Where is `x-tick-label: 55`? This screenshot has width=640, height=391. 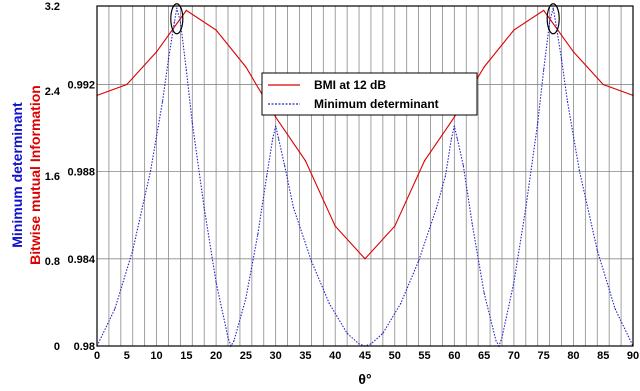 x-tick-label: 55 is located at coordinates (424, 356).